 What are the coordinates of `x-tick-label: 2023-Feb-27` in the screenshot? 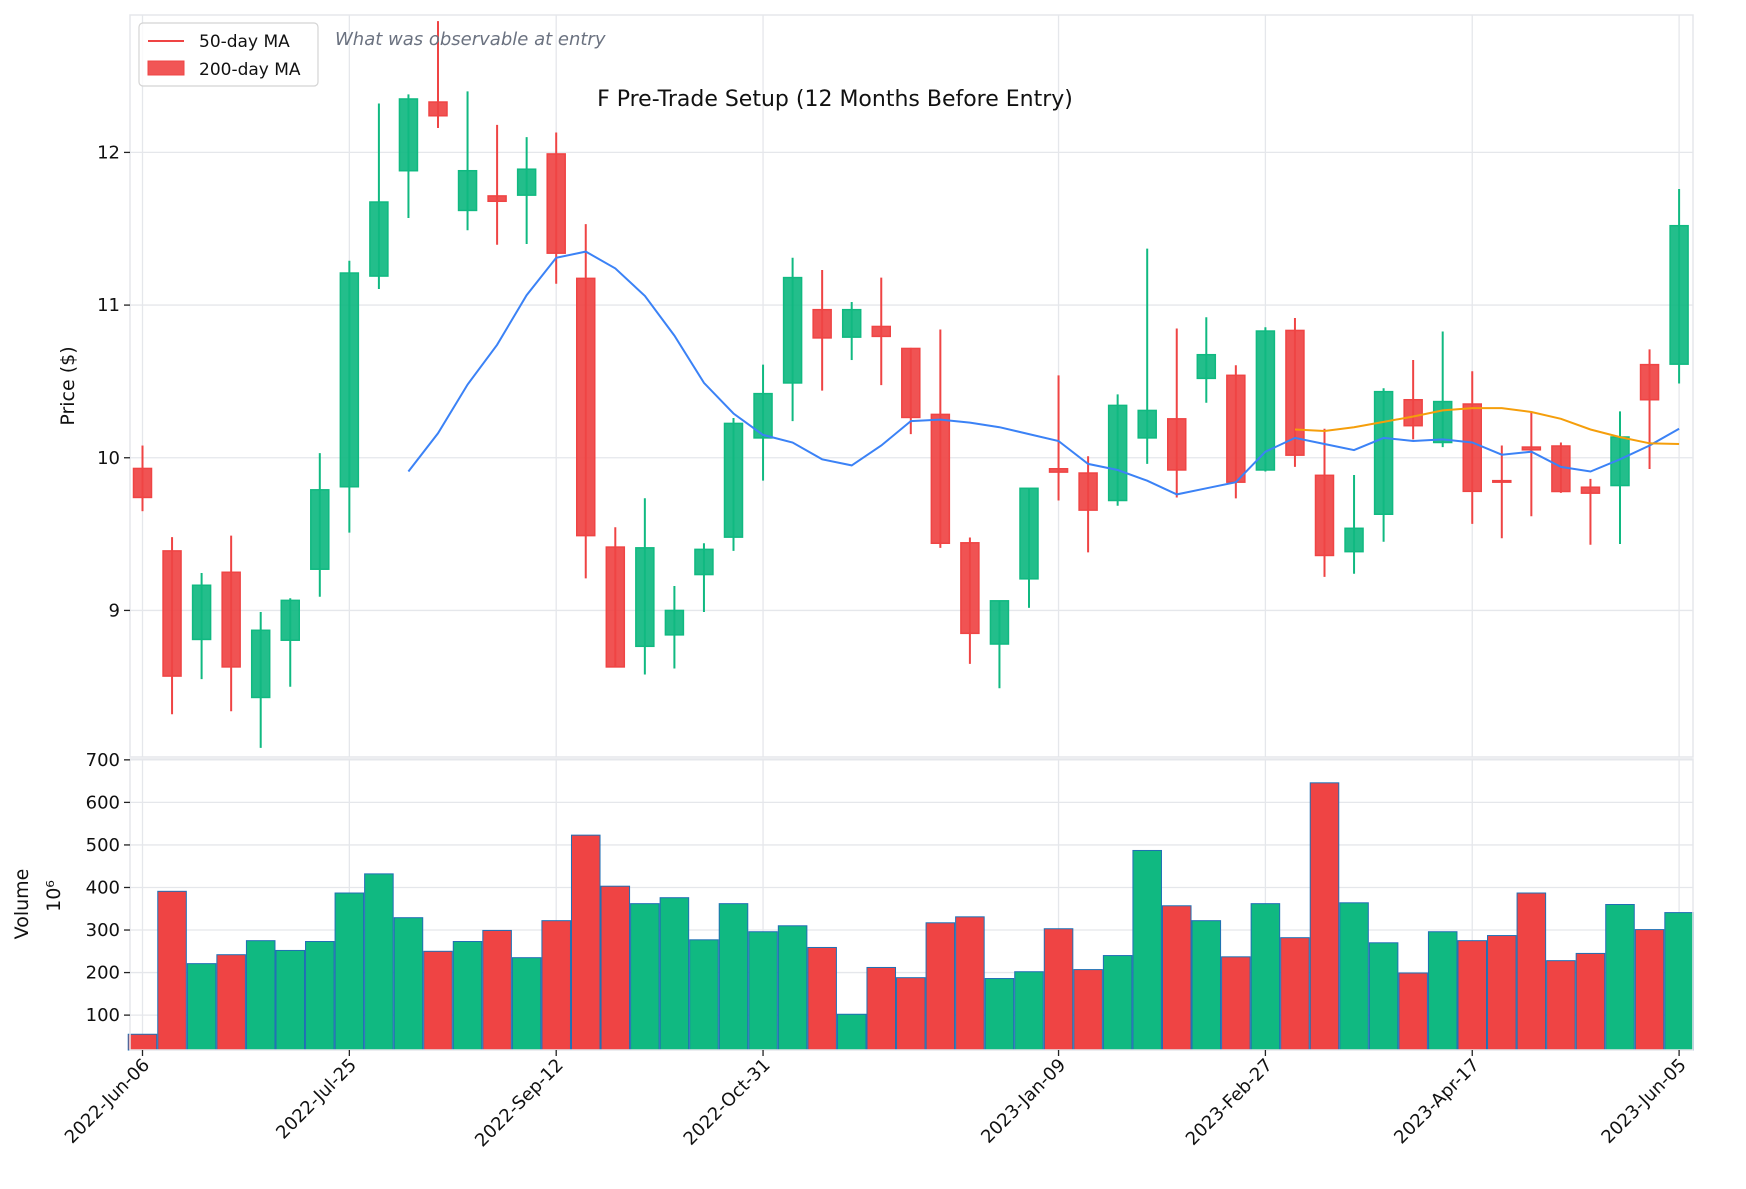 It's located at (1229, 1102).